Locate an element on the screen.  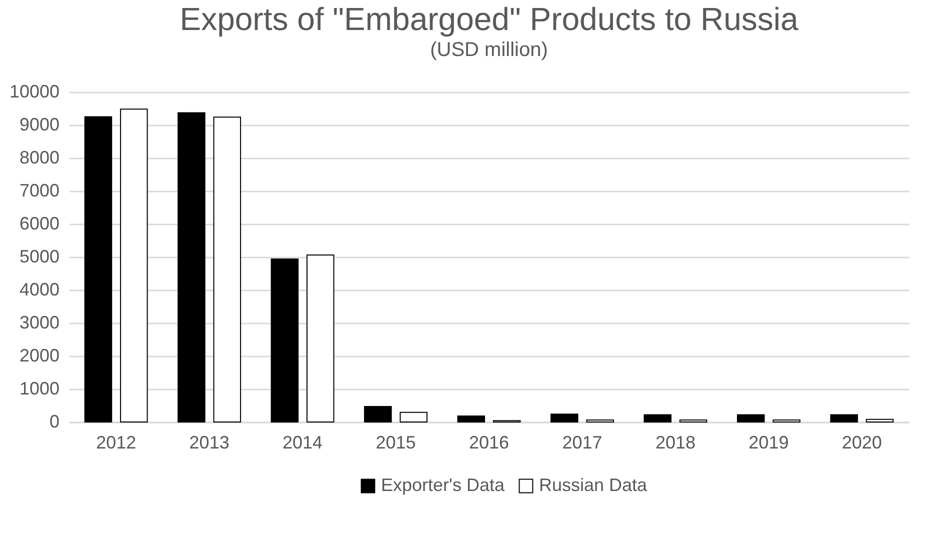
x-tick-label: 2012 is located at coordinates (116, 442).